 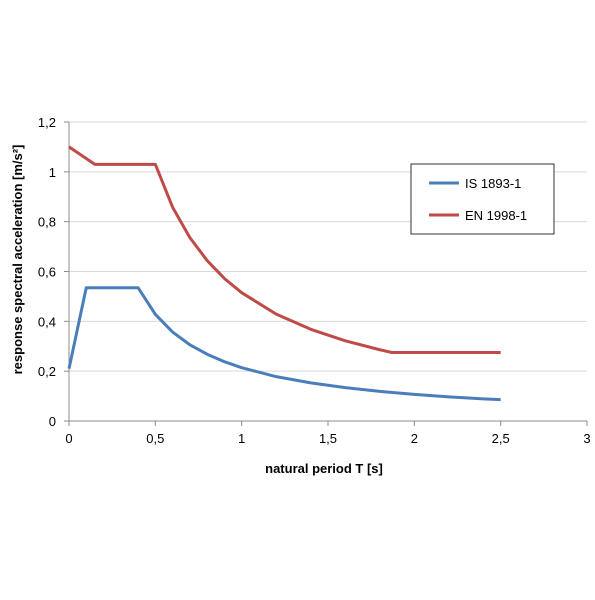 What do you see at coordinates (496, 215) in the screenshot?
I see `legend-label-2: EN 1998-1` at bounding box center [496, 215].